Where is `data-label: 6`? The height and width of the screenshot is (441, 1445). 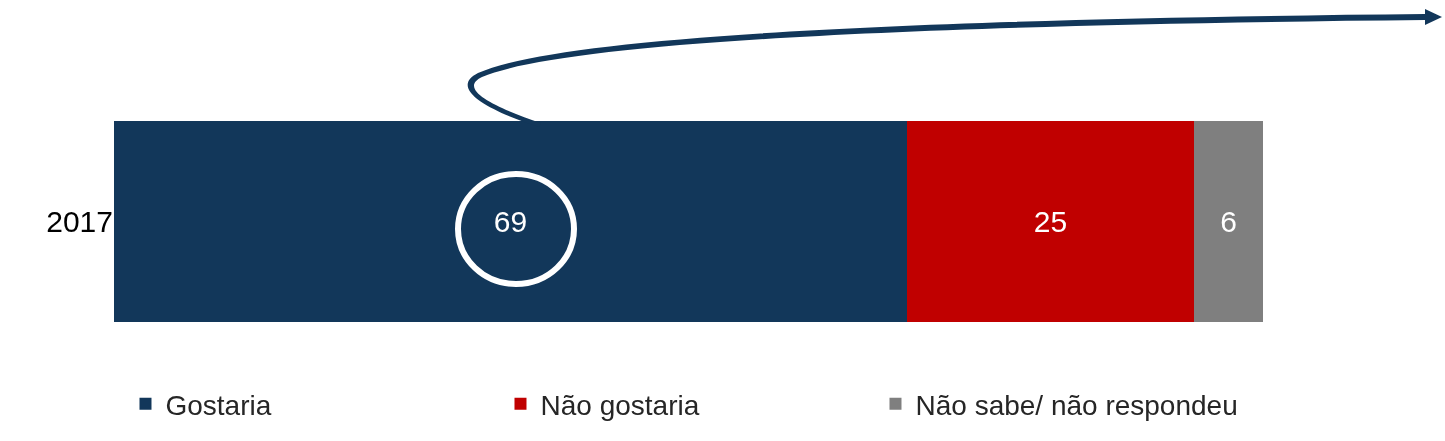 data-label: 6 is located at coordinates (1228, 221).